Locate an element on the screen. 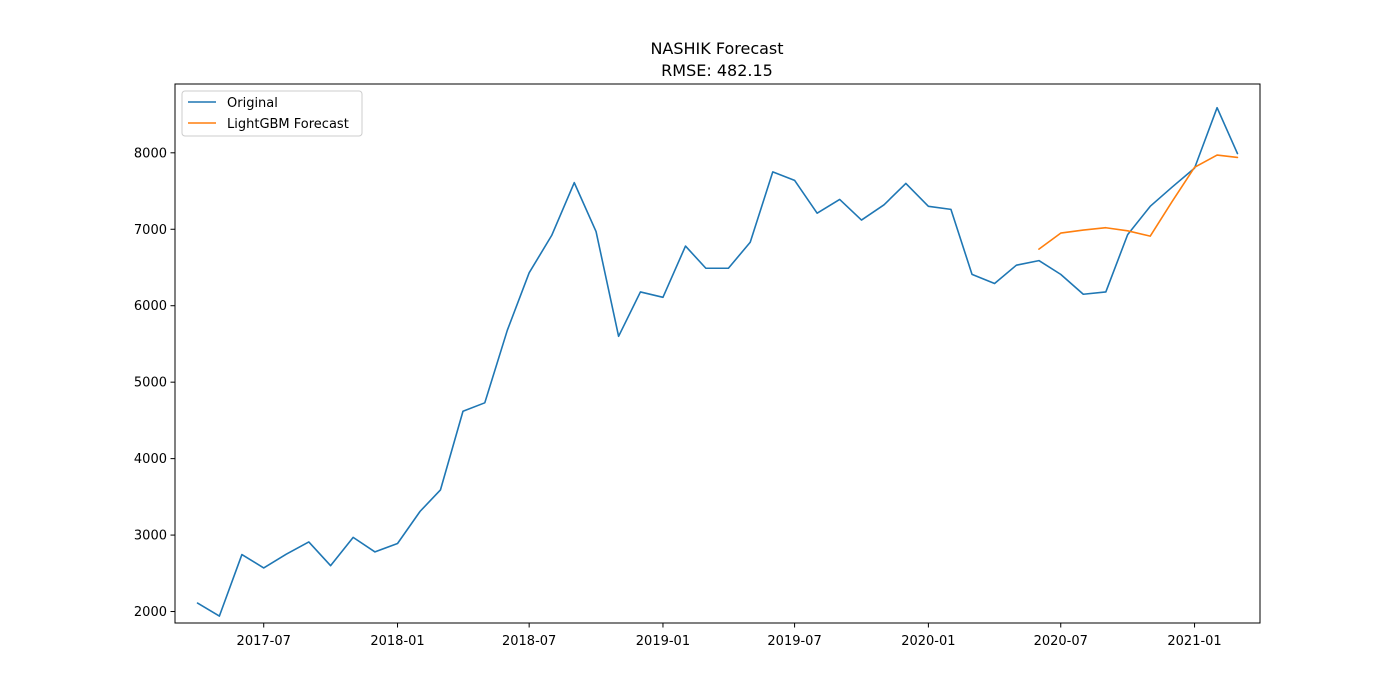 The height and width of the screenshot is (700, 1400). legend: Original LightGBM Forecast is located at coordinates (272, 113).